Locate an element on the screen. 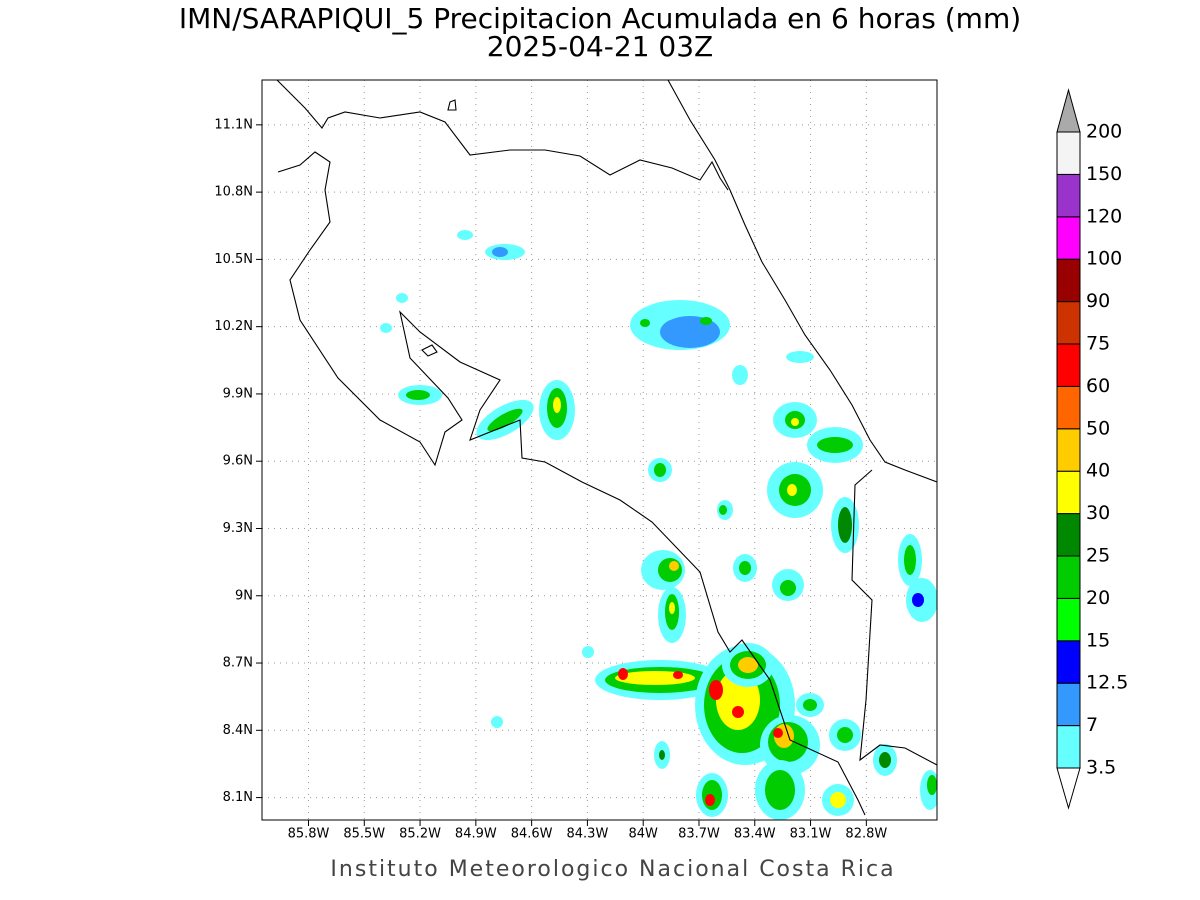  colorbar-label: 150 is located at coordinates (1104, 174).